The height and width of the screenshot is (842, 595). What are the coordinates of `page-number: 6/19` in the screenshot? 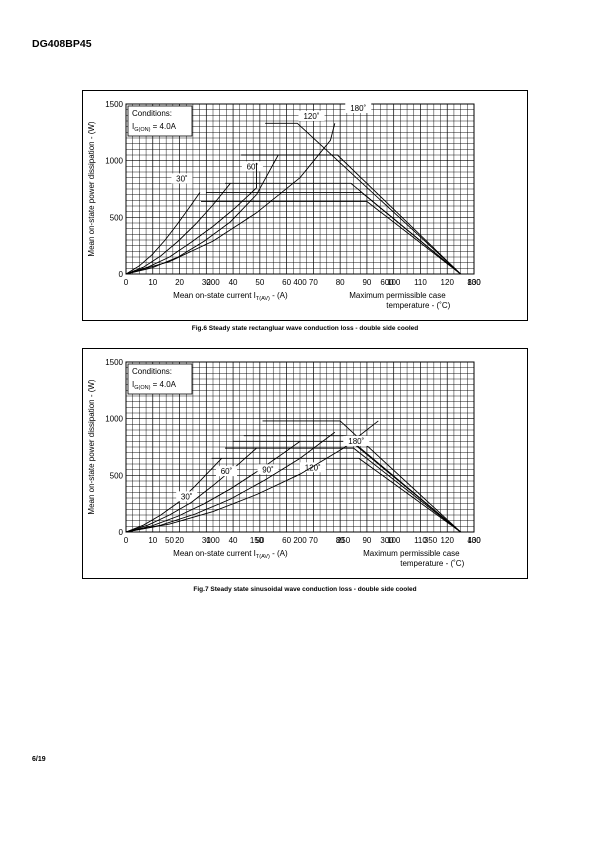 It's located at (39, 759).